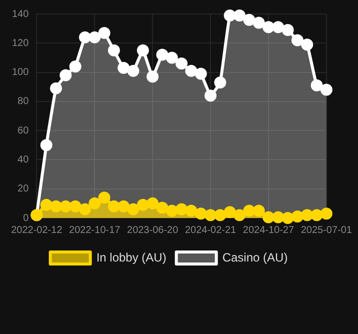 The height and width of the screenshot is (334, 358). I want to click on y-tick-label: 20, so click(24, 189).